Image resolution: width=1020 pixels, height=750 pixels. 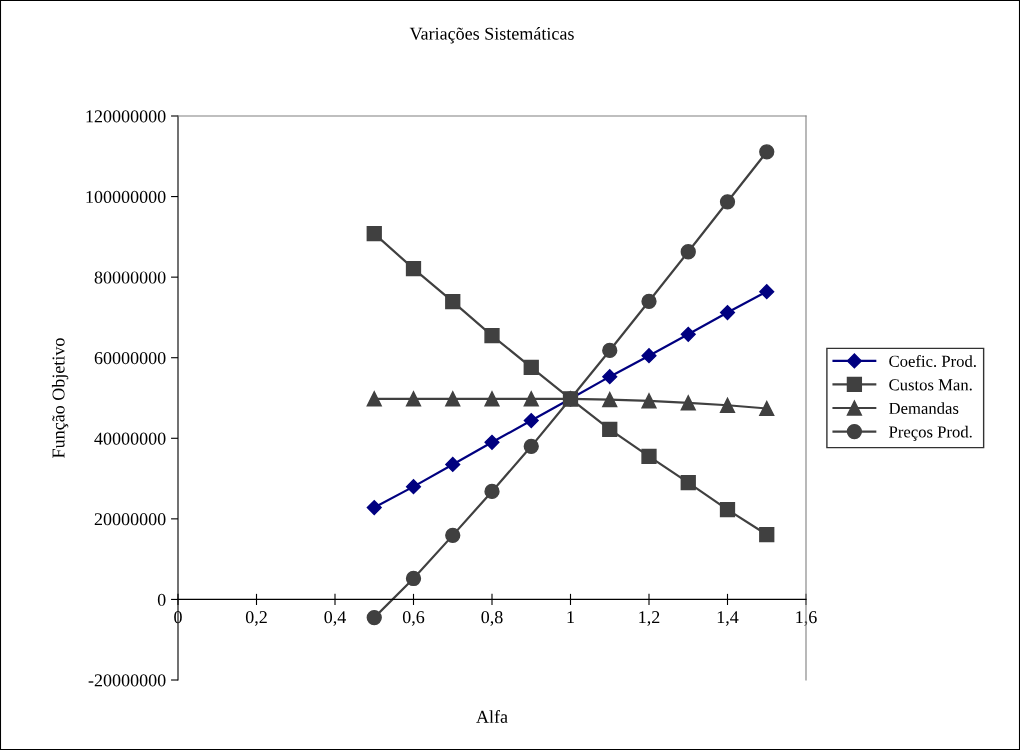 I want to click on y-tick-label: 40000000, so click(x=130, y=438).